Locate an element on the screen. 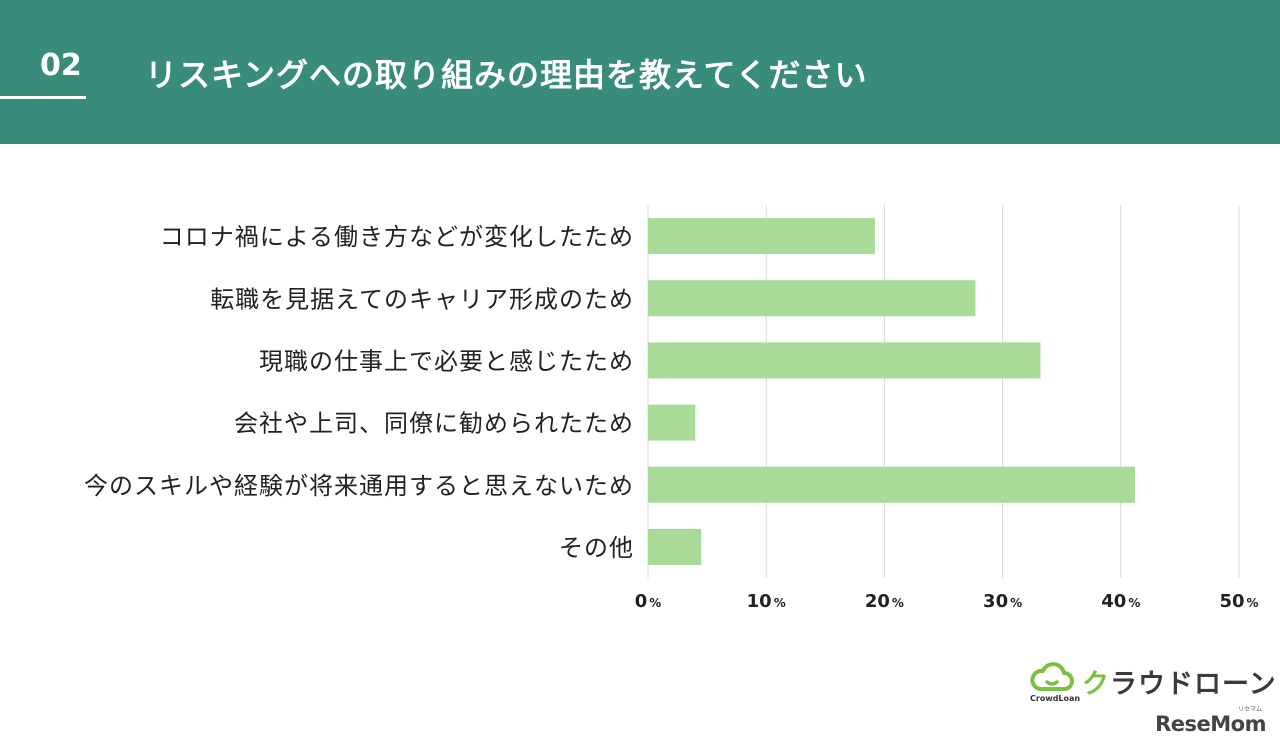 The image size is (1280, 746). category-label: コロナ禍による働き方などが変化したため is located at coordinates (397, 237).